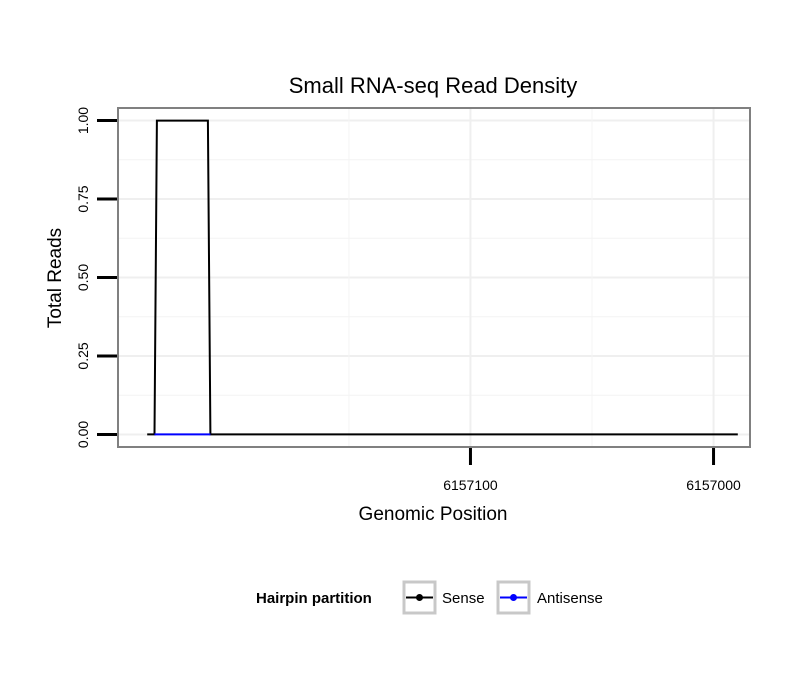 This screenshot has width=810, height=695. What do you see at coordinates (96, 277) in the screenshot?
I see `y-axis: 0.00 0.25 0.50 0.75 1.00` at bounding box center [96, 277].